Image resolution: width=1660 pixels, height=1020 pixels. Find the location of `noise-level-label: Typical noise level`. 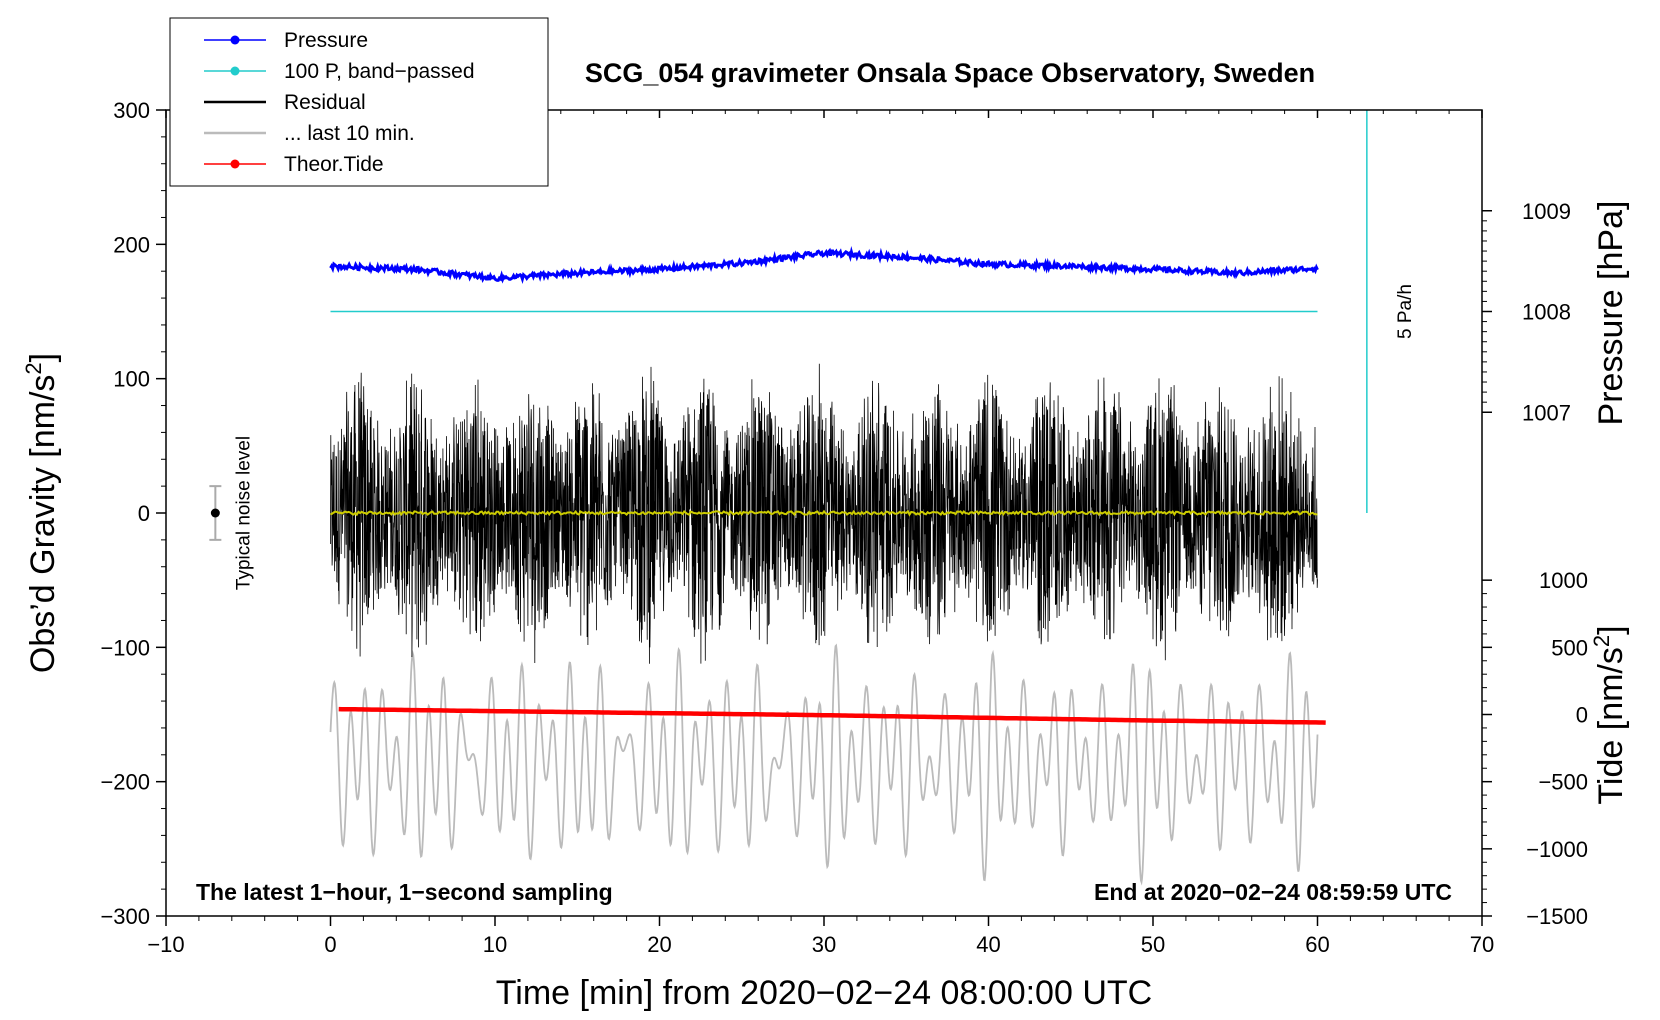

noise-level-label: Typical noise level is located at coordinates (243, 513).